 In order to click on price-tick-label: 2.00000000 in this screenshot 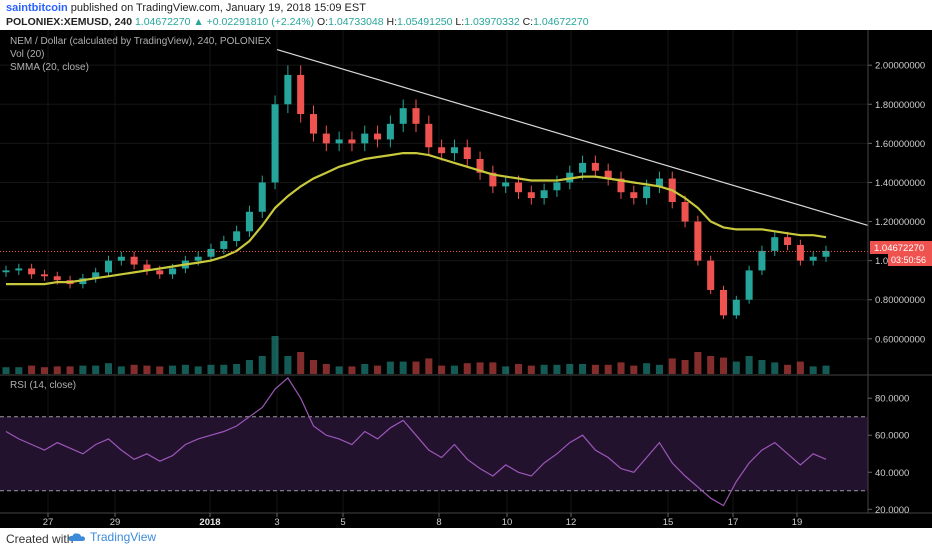, I will do `click(900, 66)`.